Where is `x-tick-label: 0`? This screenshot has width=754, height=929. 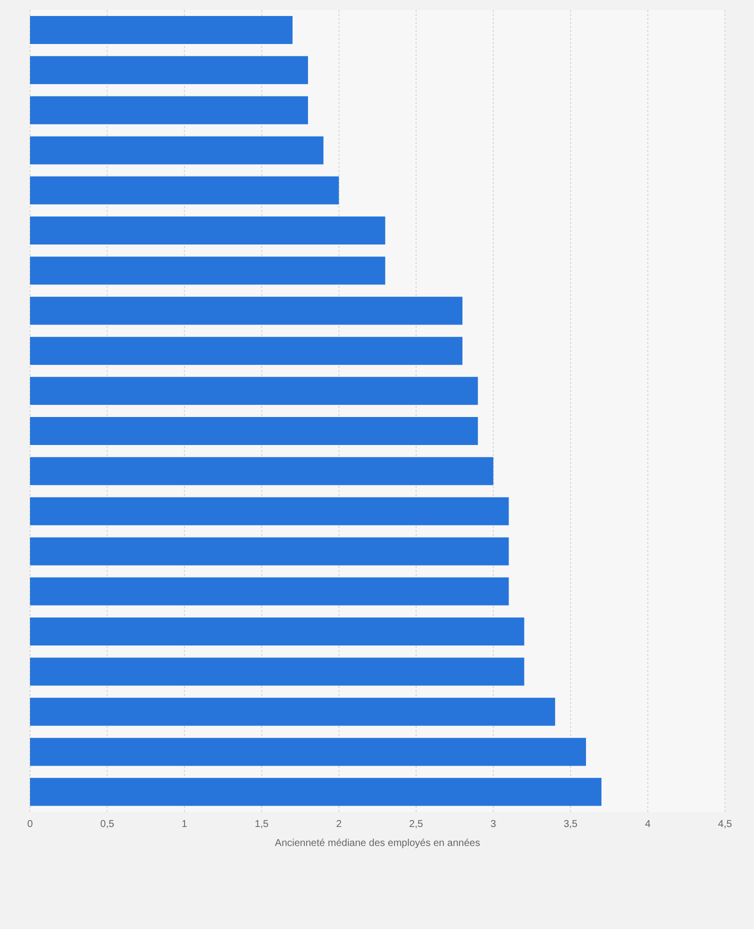 x-tick-label: 0 is located at coordinates (30, 824).